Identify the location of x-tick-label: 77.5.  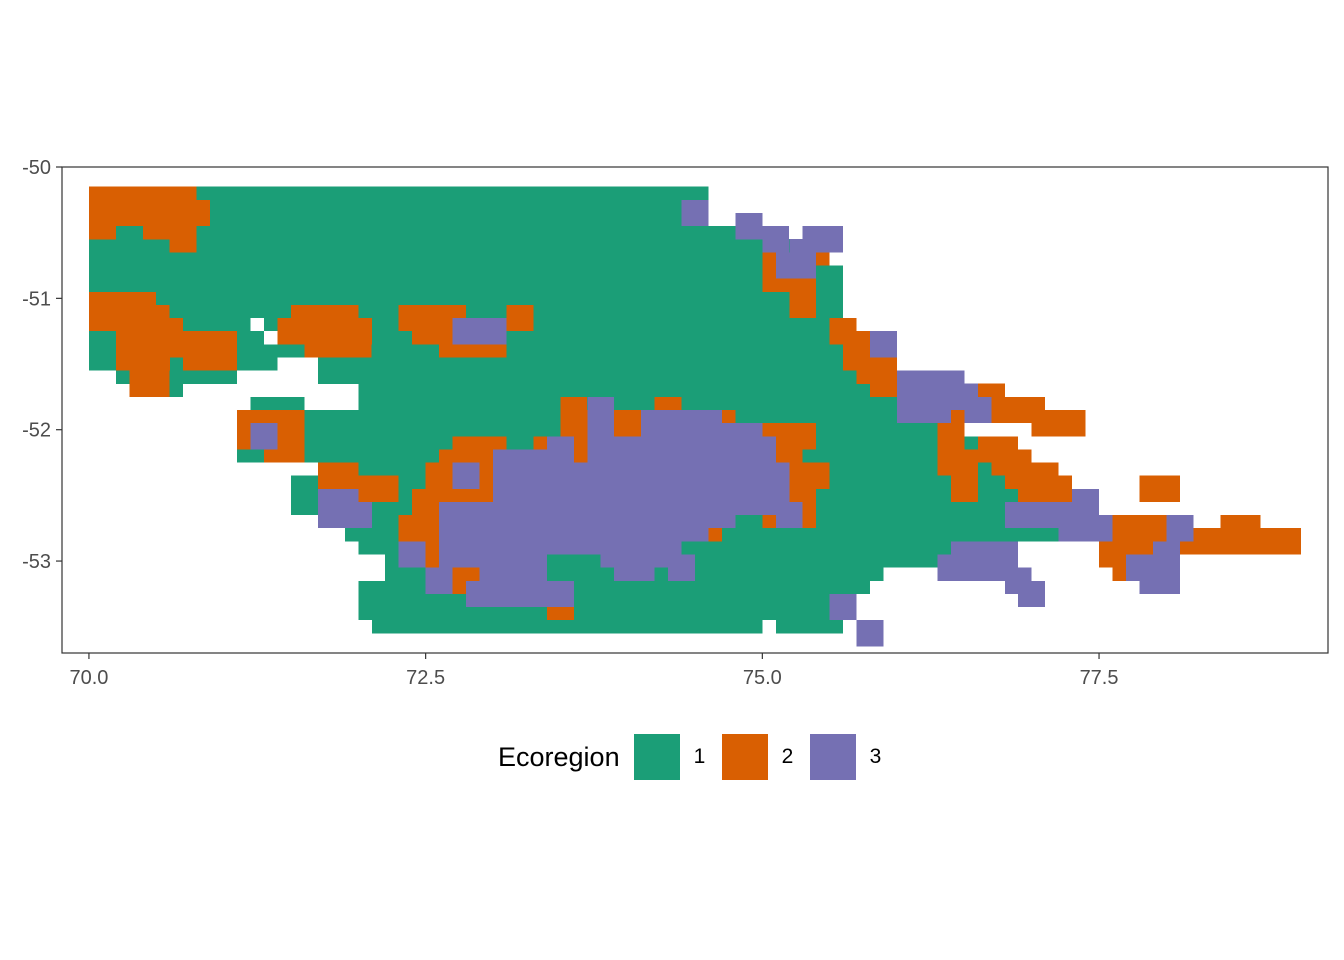
(1099, 678).